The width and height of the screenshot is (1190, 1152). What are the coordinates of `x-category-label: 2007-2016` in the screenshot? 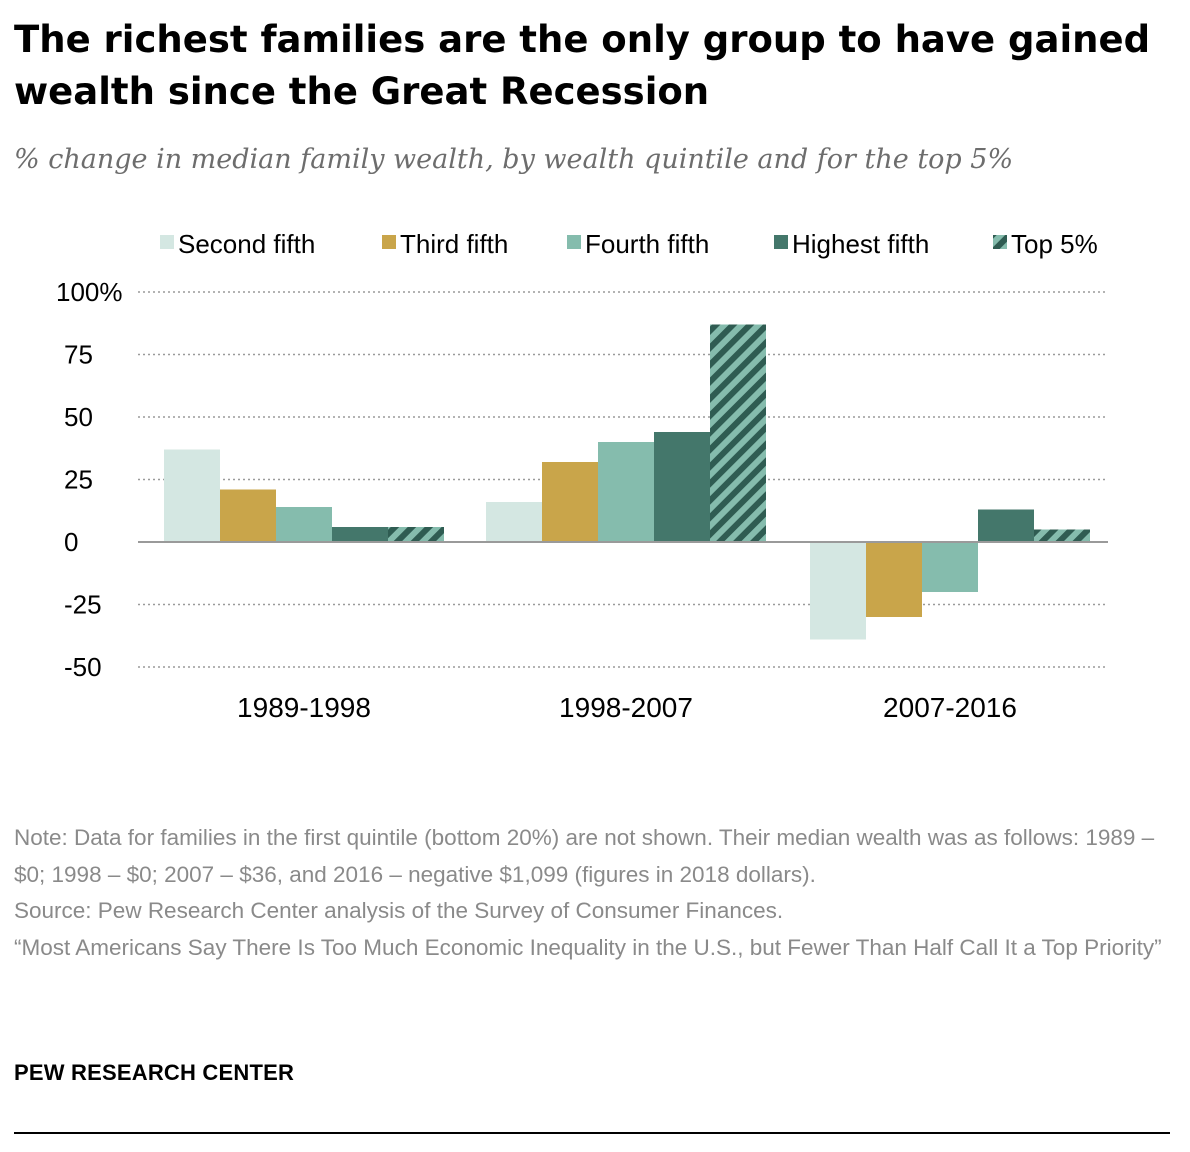 It's located at (950, 707).